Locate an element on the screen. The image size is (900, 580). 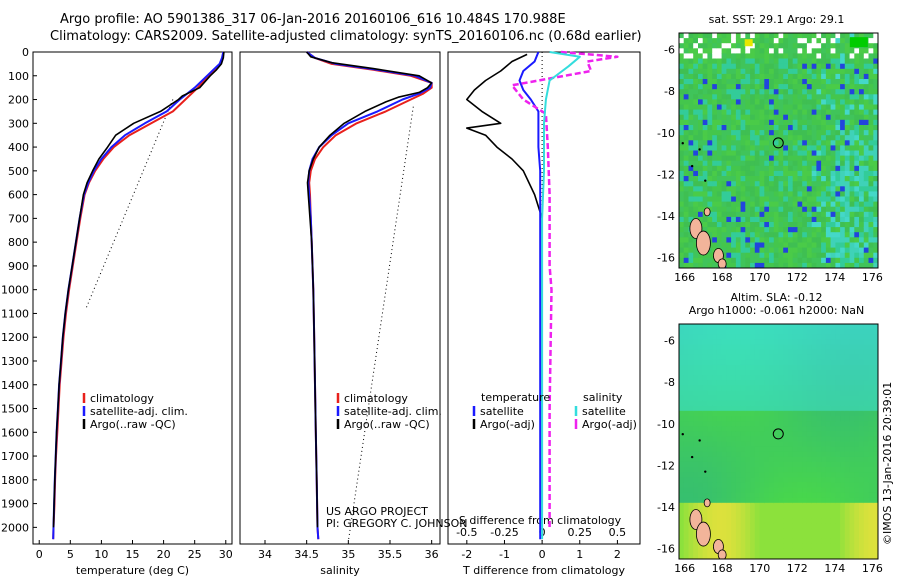
x-tick-label: 1 is located at coordinates (579, 554).